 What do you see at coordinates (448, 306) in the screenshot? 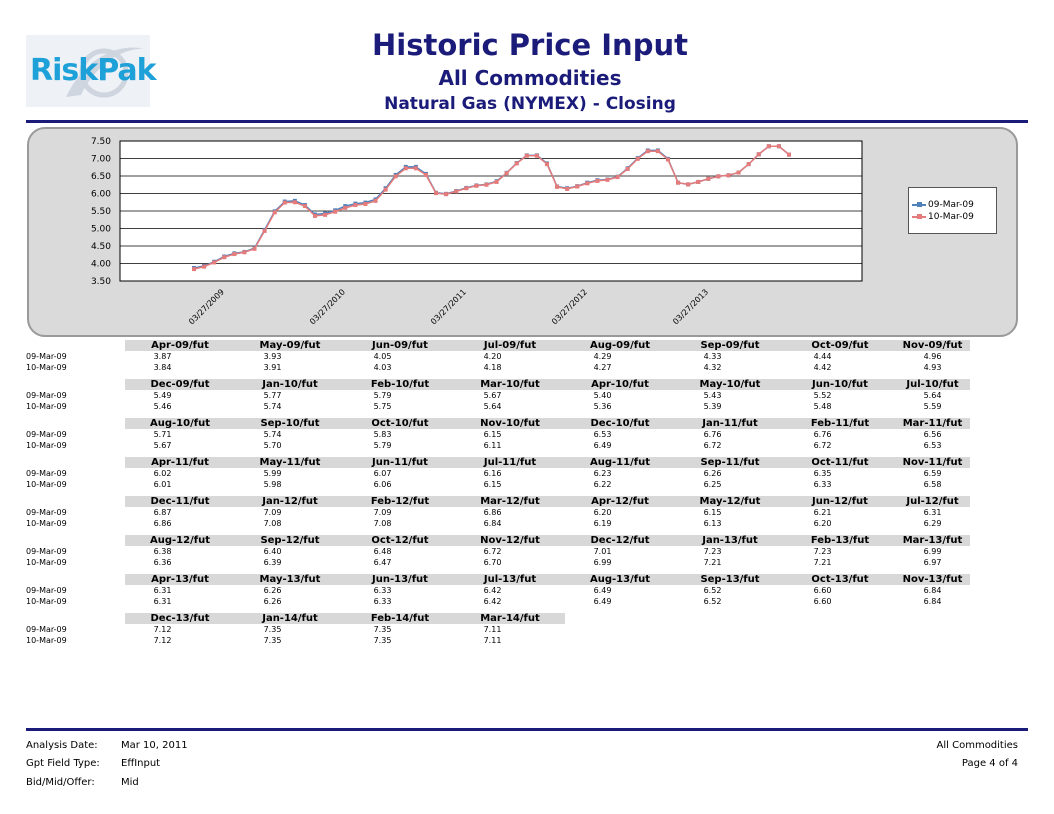
I see `x-tick-label: 03/27/2011` at bounding box center [448, 306].